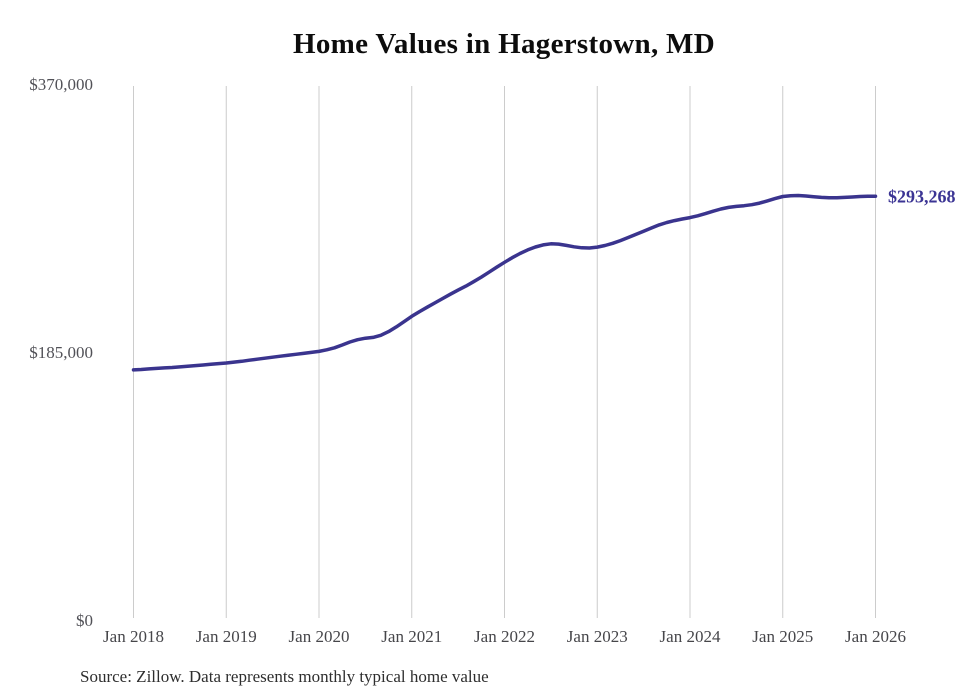  I want to click on x-axis-tick-jan-2026: Jan 2026, so click(875, 636).